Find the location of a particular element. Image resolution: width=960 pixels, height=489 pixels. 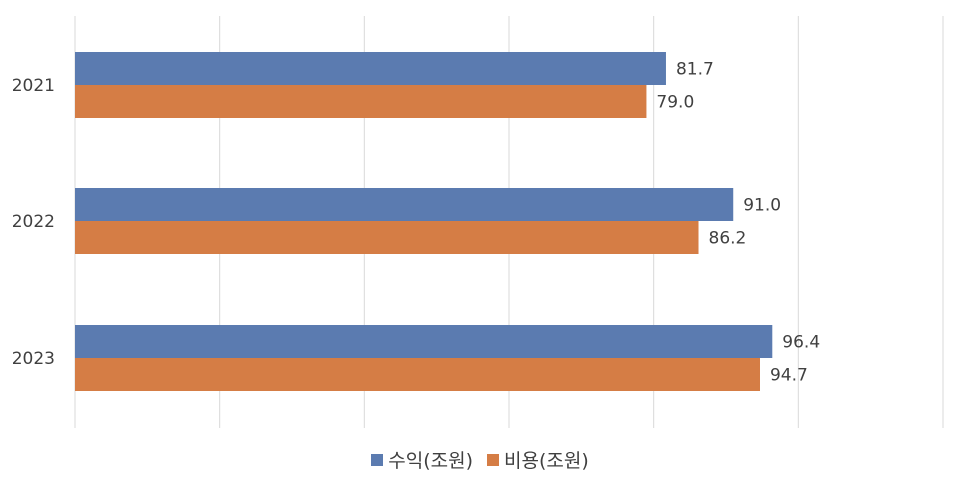

legend-swatch-revenue is located at coordinates (377, 459).